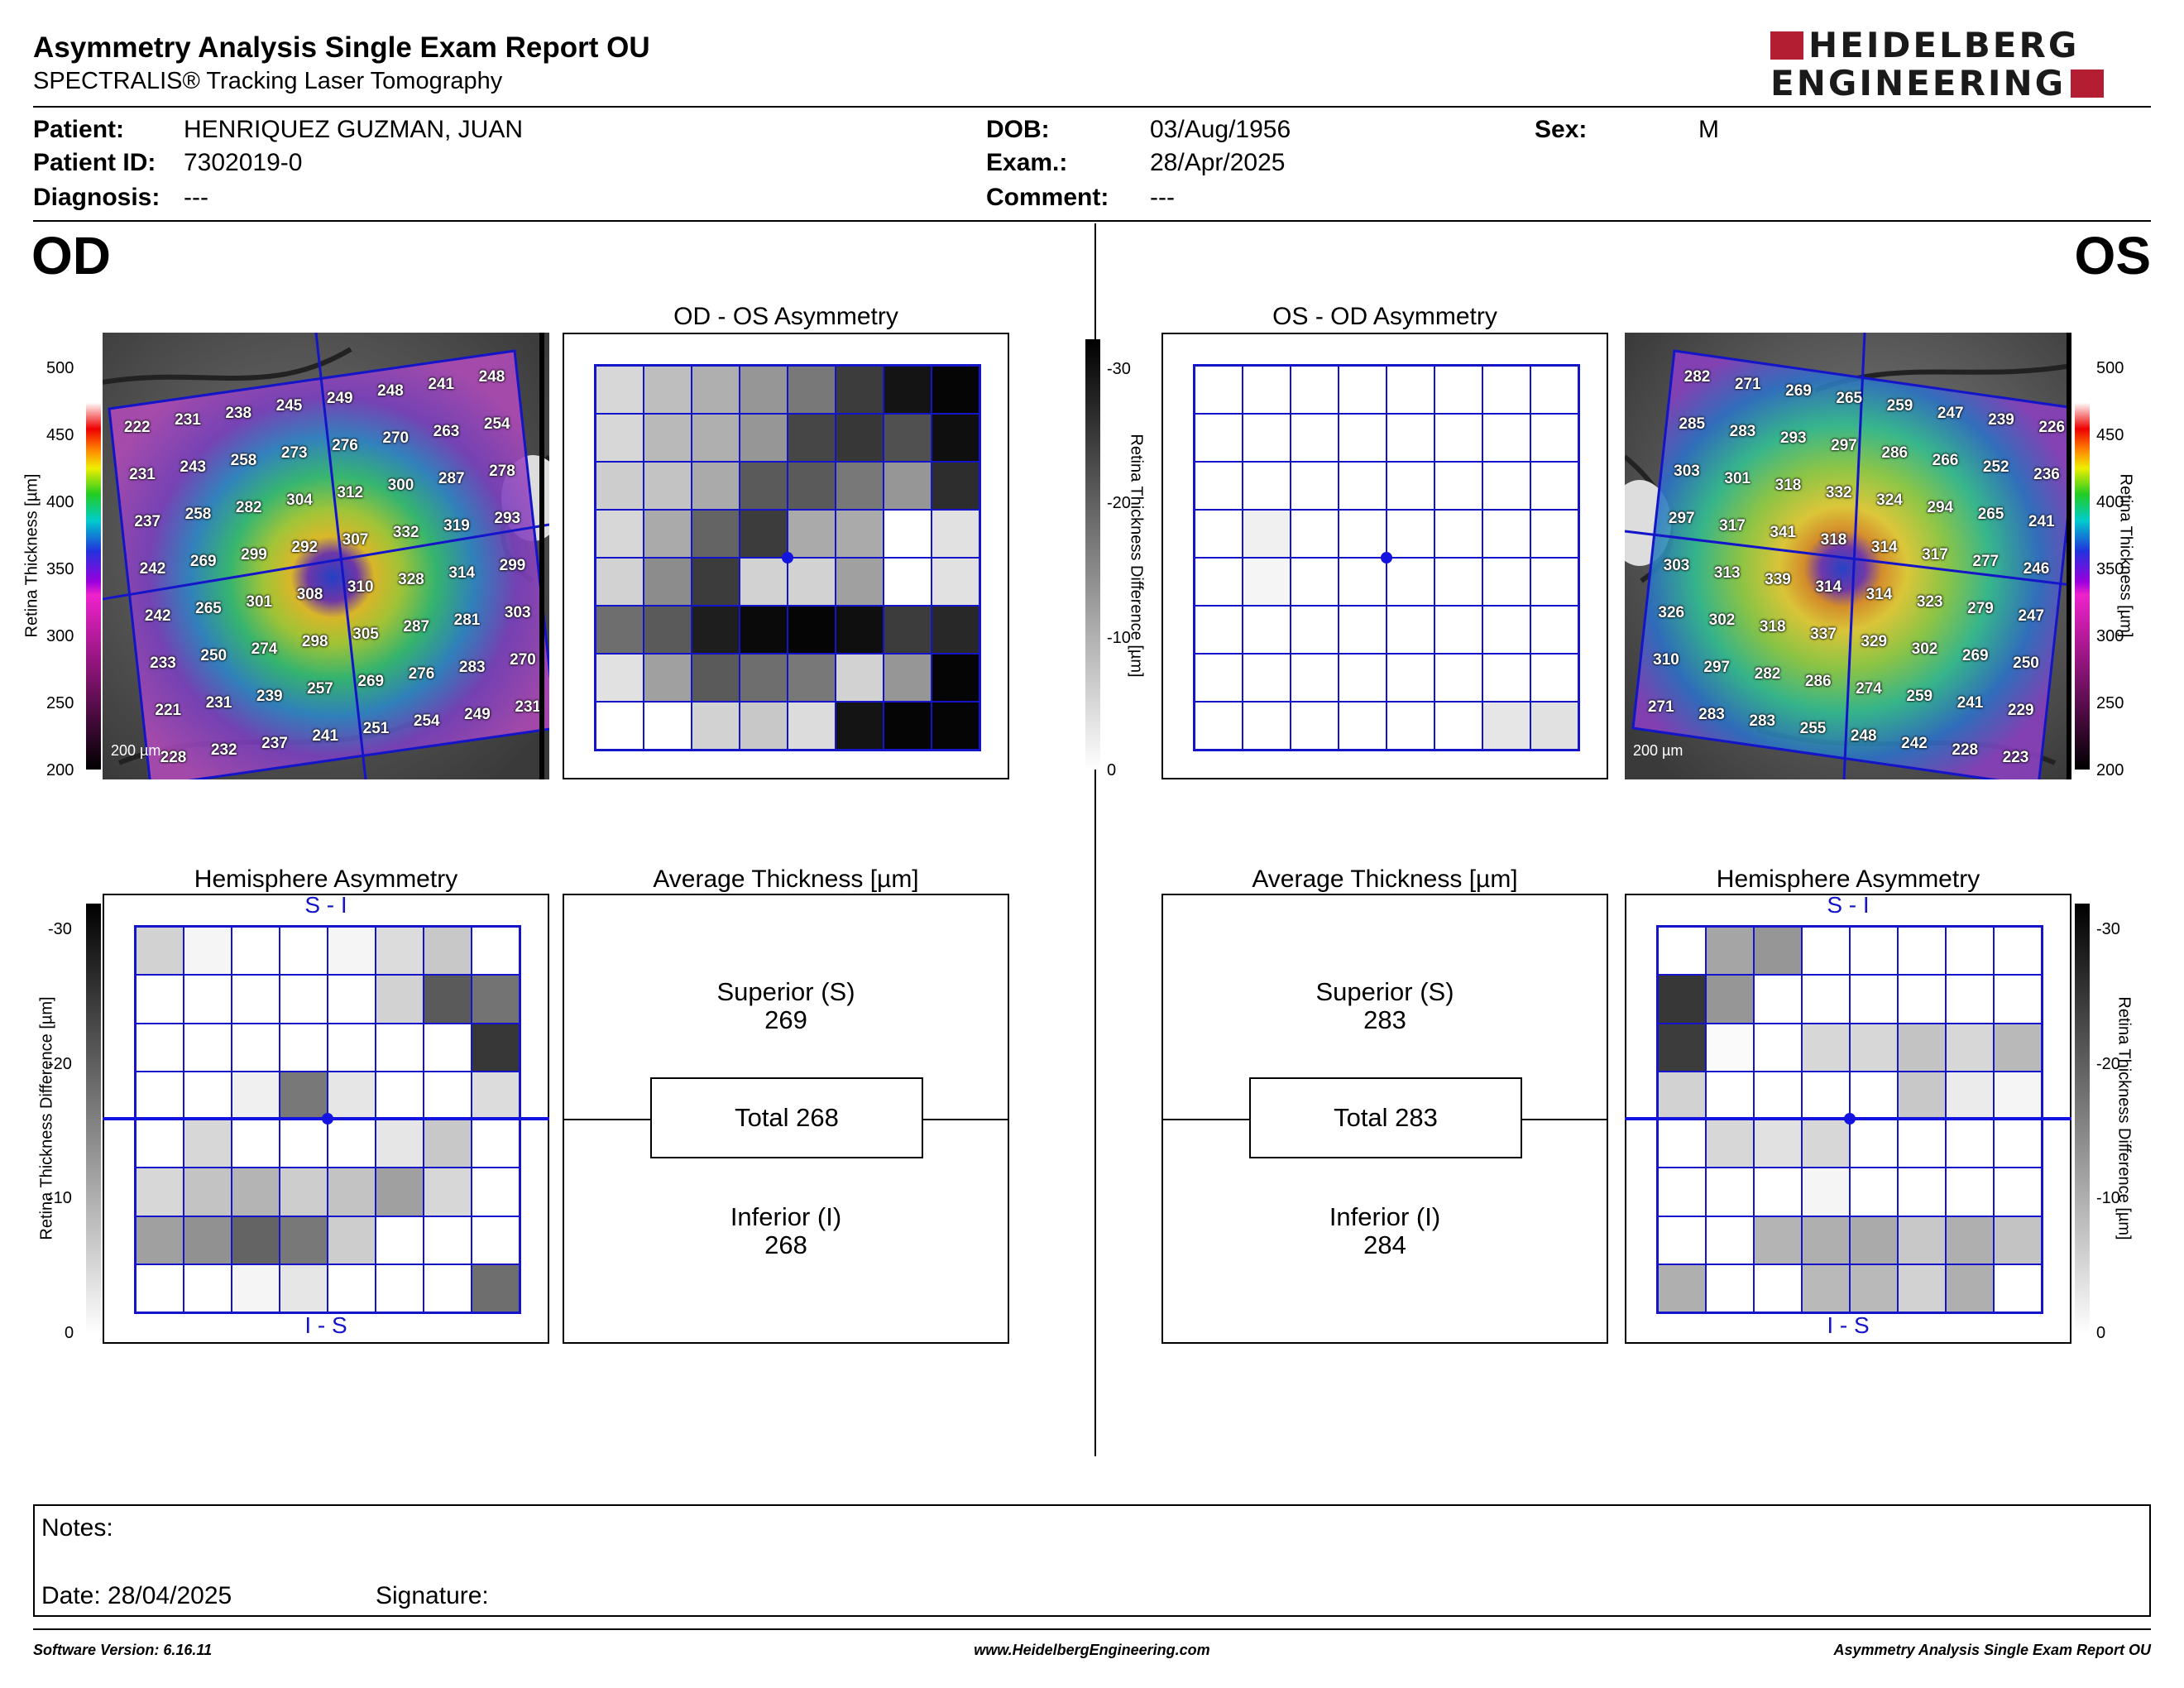 The width and height of the screenshot is (2184, 1688). I want to click on logo-square-icon, so click(2088, 84).